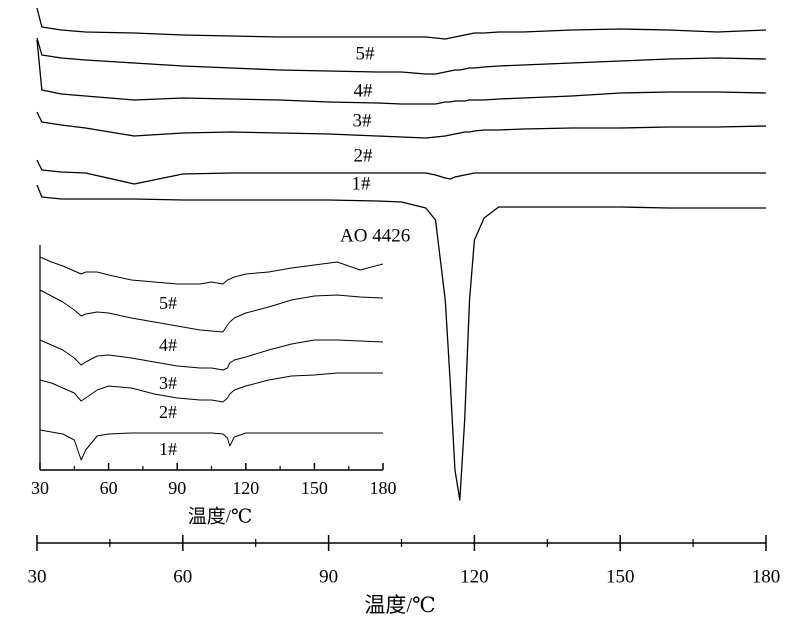  What do you see at coordinates (375, 235) in the screenshot?
I see `series-label: AO 4426` at bounding box center [375, 235].